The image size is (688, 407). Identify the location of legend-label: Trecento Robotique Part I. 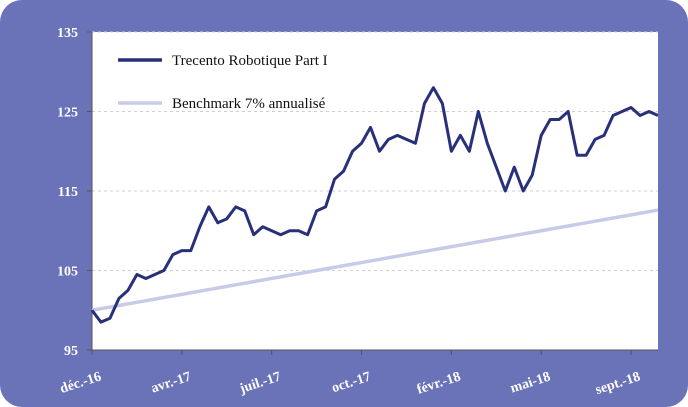
(250, 61).